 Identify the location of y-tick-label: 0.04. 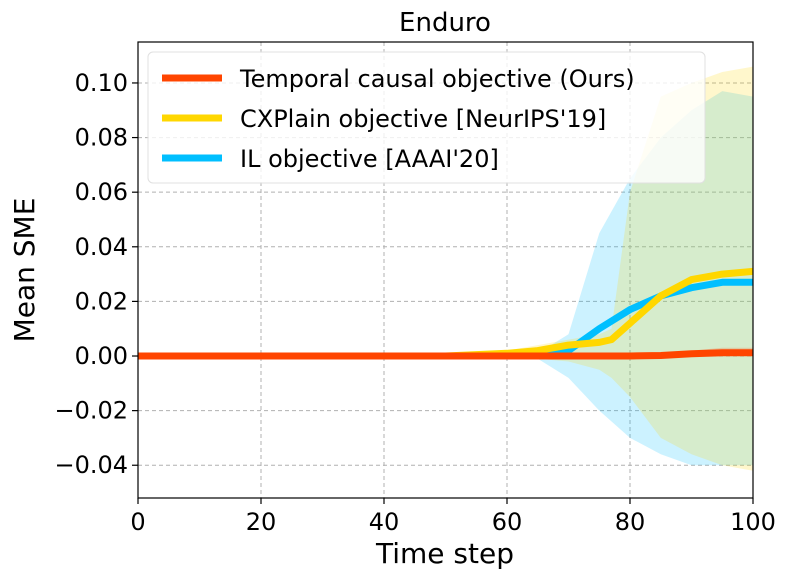
(101, 247).